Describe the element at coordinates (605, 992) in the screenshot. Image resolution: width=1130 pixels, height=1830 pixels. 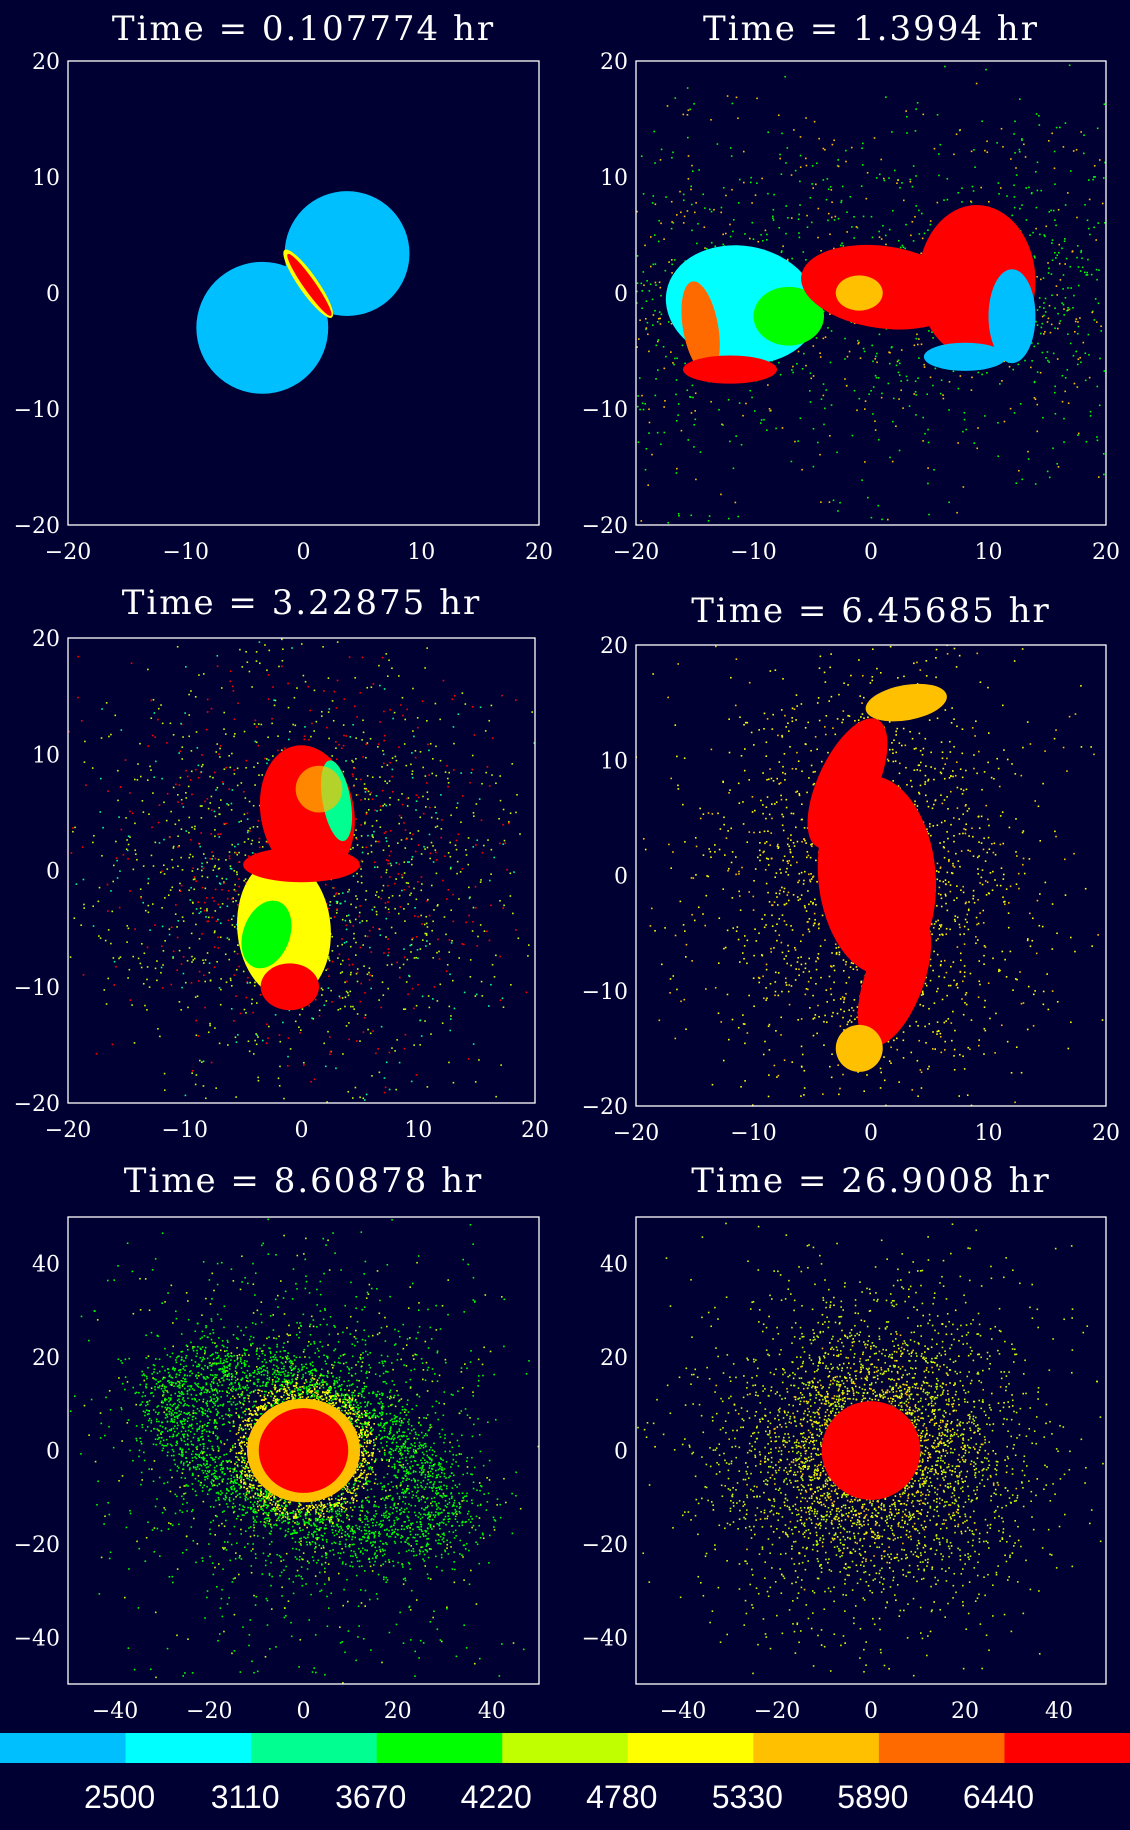
I see `y-tick-label: −10` at that location.